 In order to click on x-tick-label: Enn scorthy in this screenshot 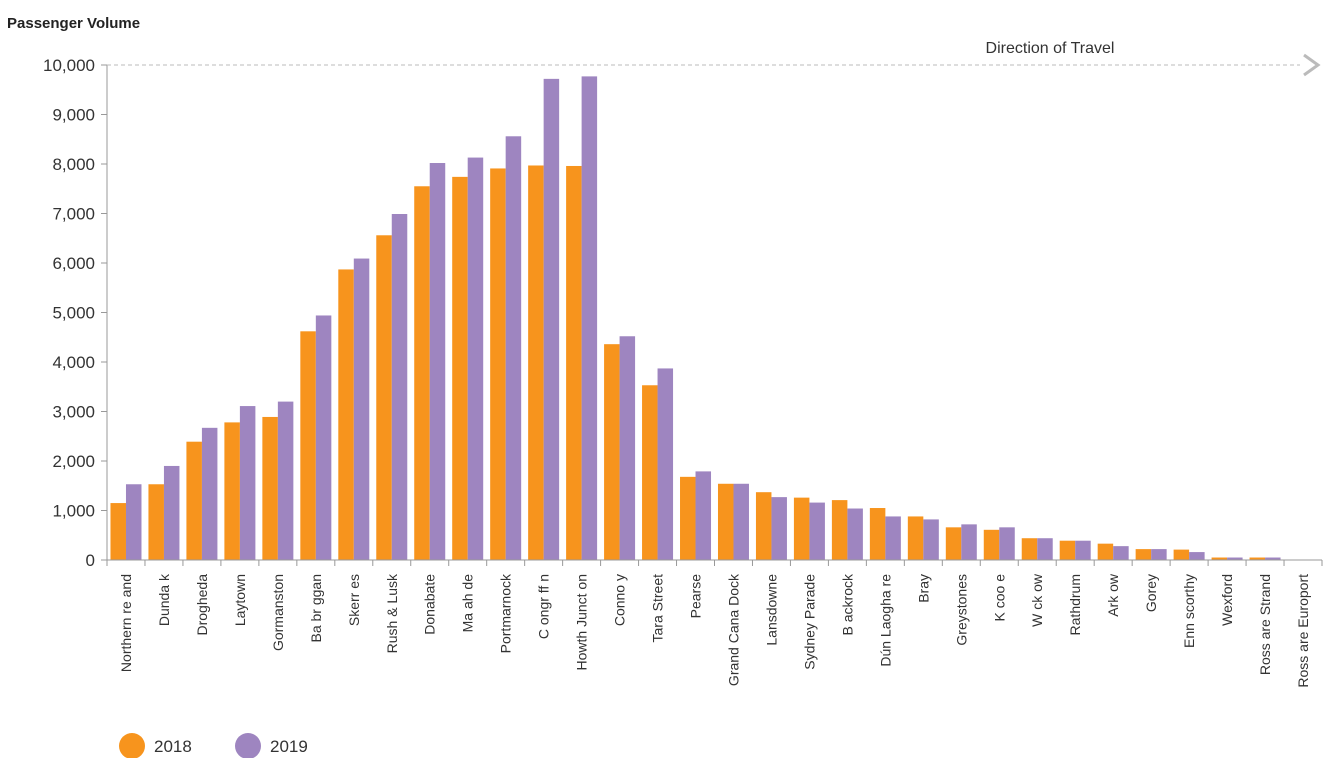, I will do `click(1189, 611)`.